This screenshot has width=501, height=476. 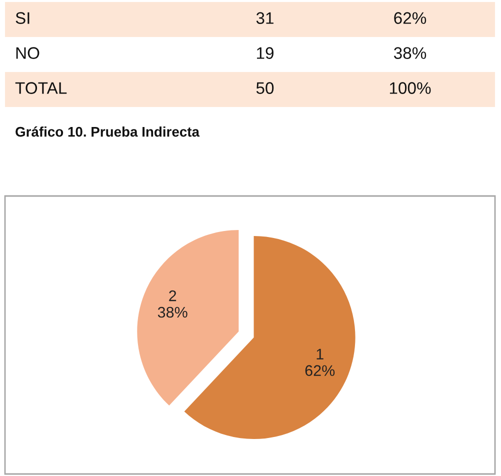 What do you see at coordinates (410, 53) in the screenshot?
I see `text: 38%` at bounding box center [410, 53].